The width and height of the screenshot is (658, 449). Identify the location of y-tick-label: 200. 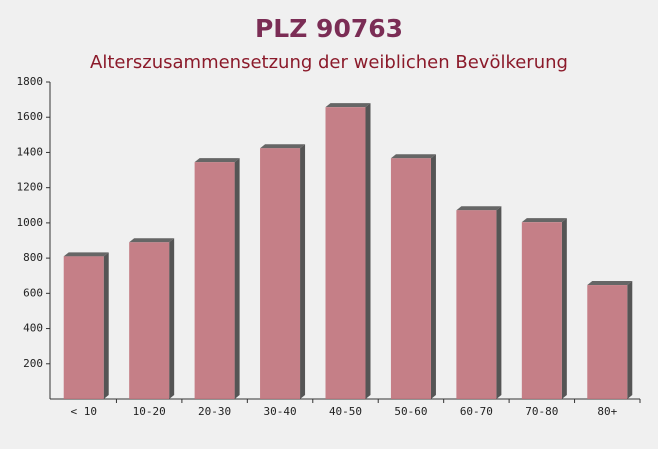
(33, 363).